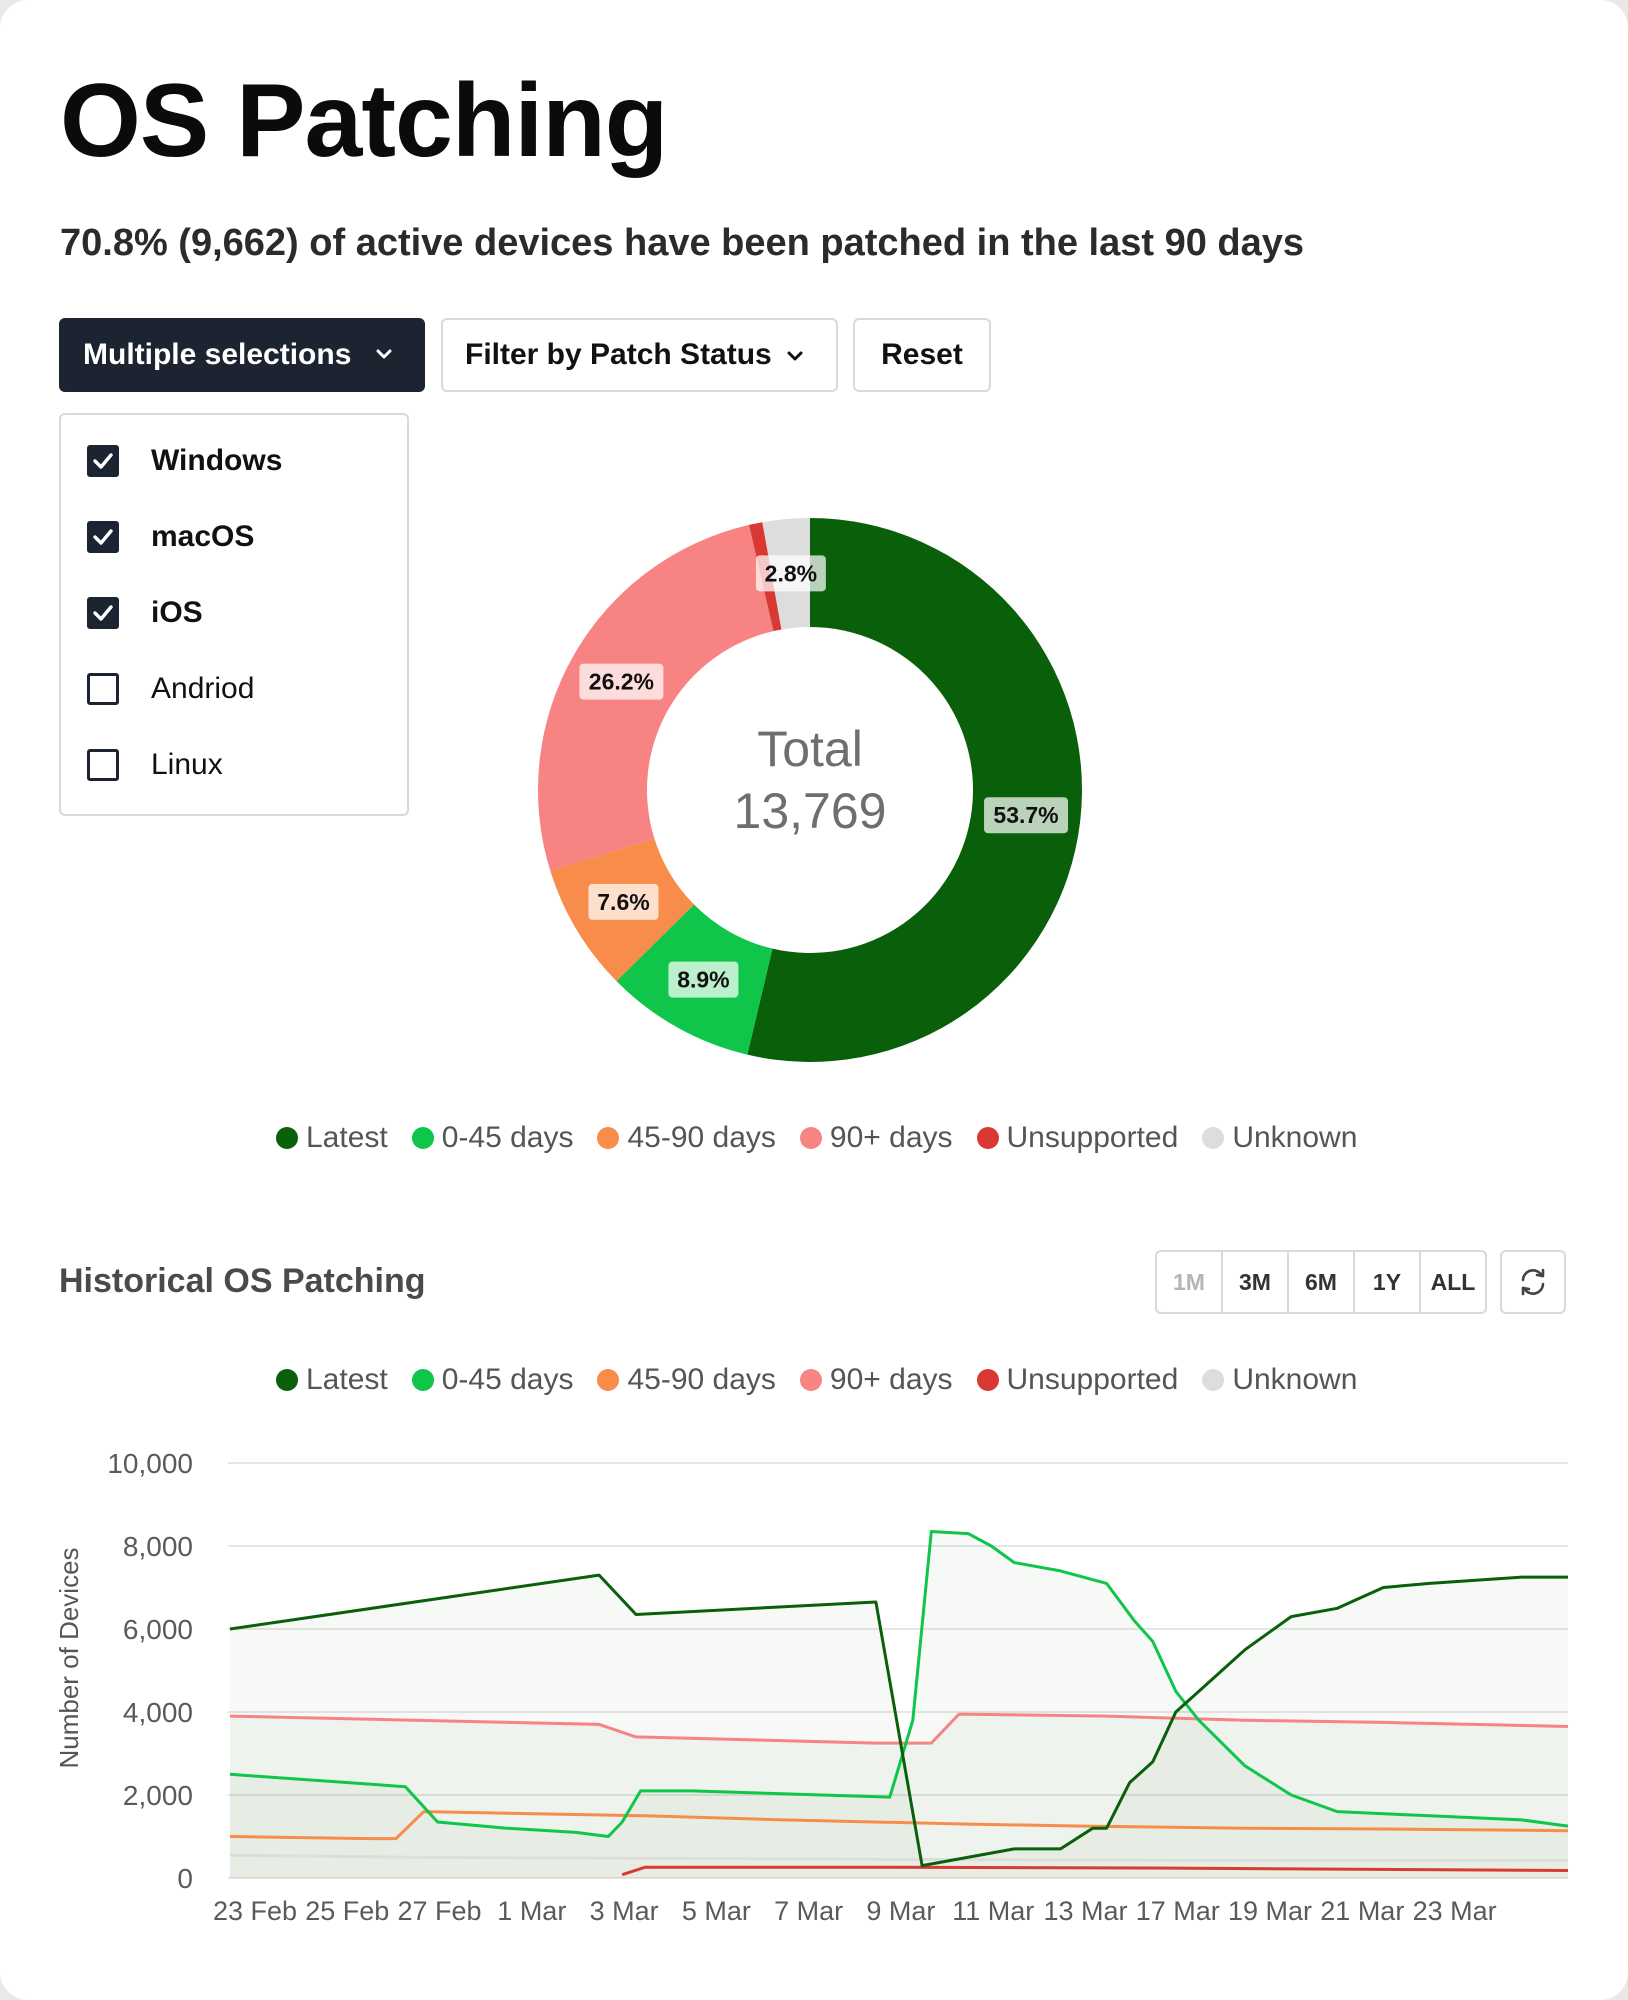 The height and width of the screenshot is (2000, 1628). Describe the element at coordinates (1189, 1281) in the screenshot. I see `range-1m-button: 1M` at that location.